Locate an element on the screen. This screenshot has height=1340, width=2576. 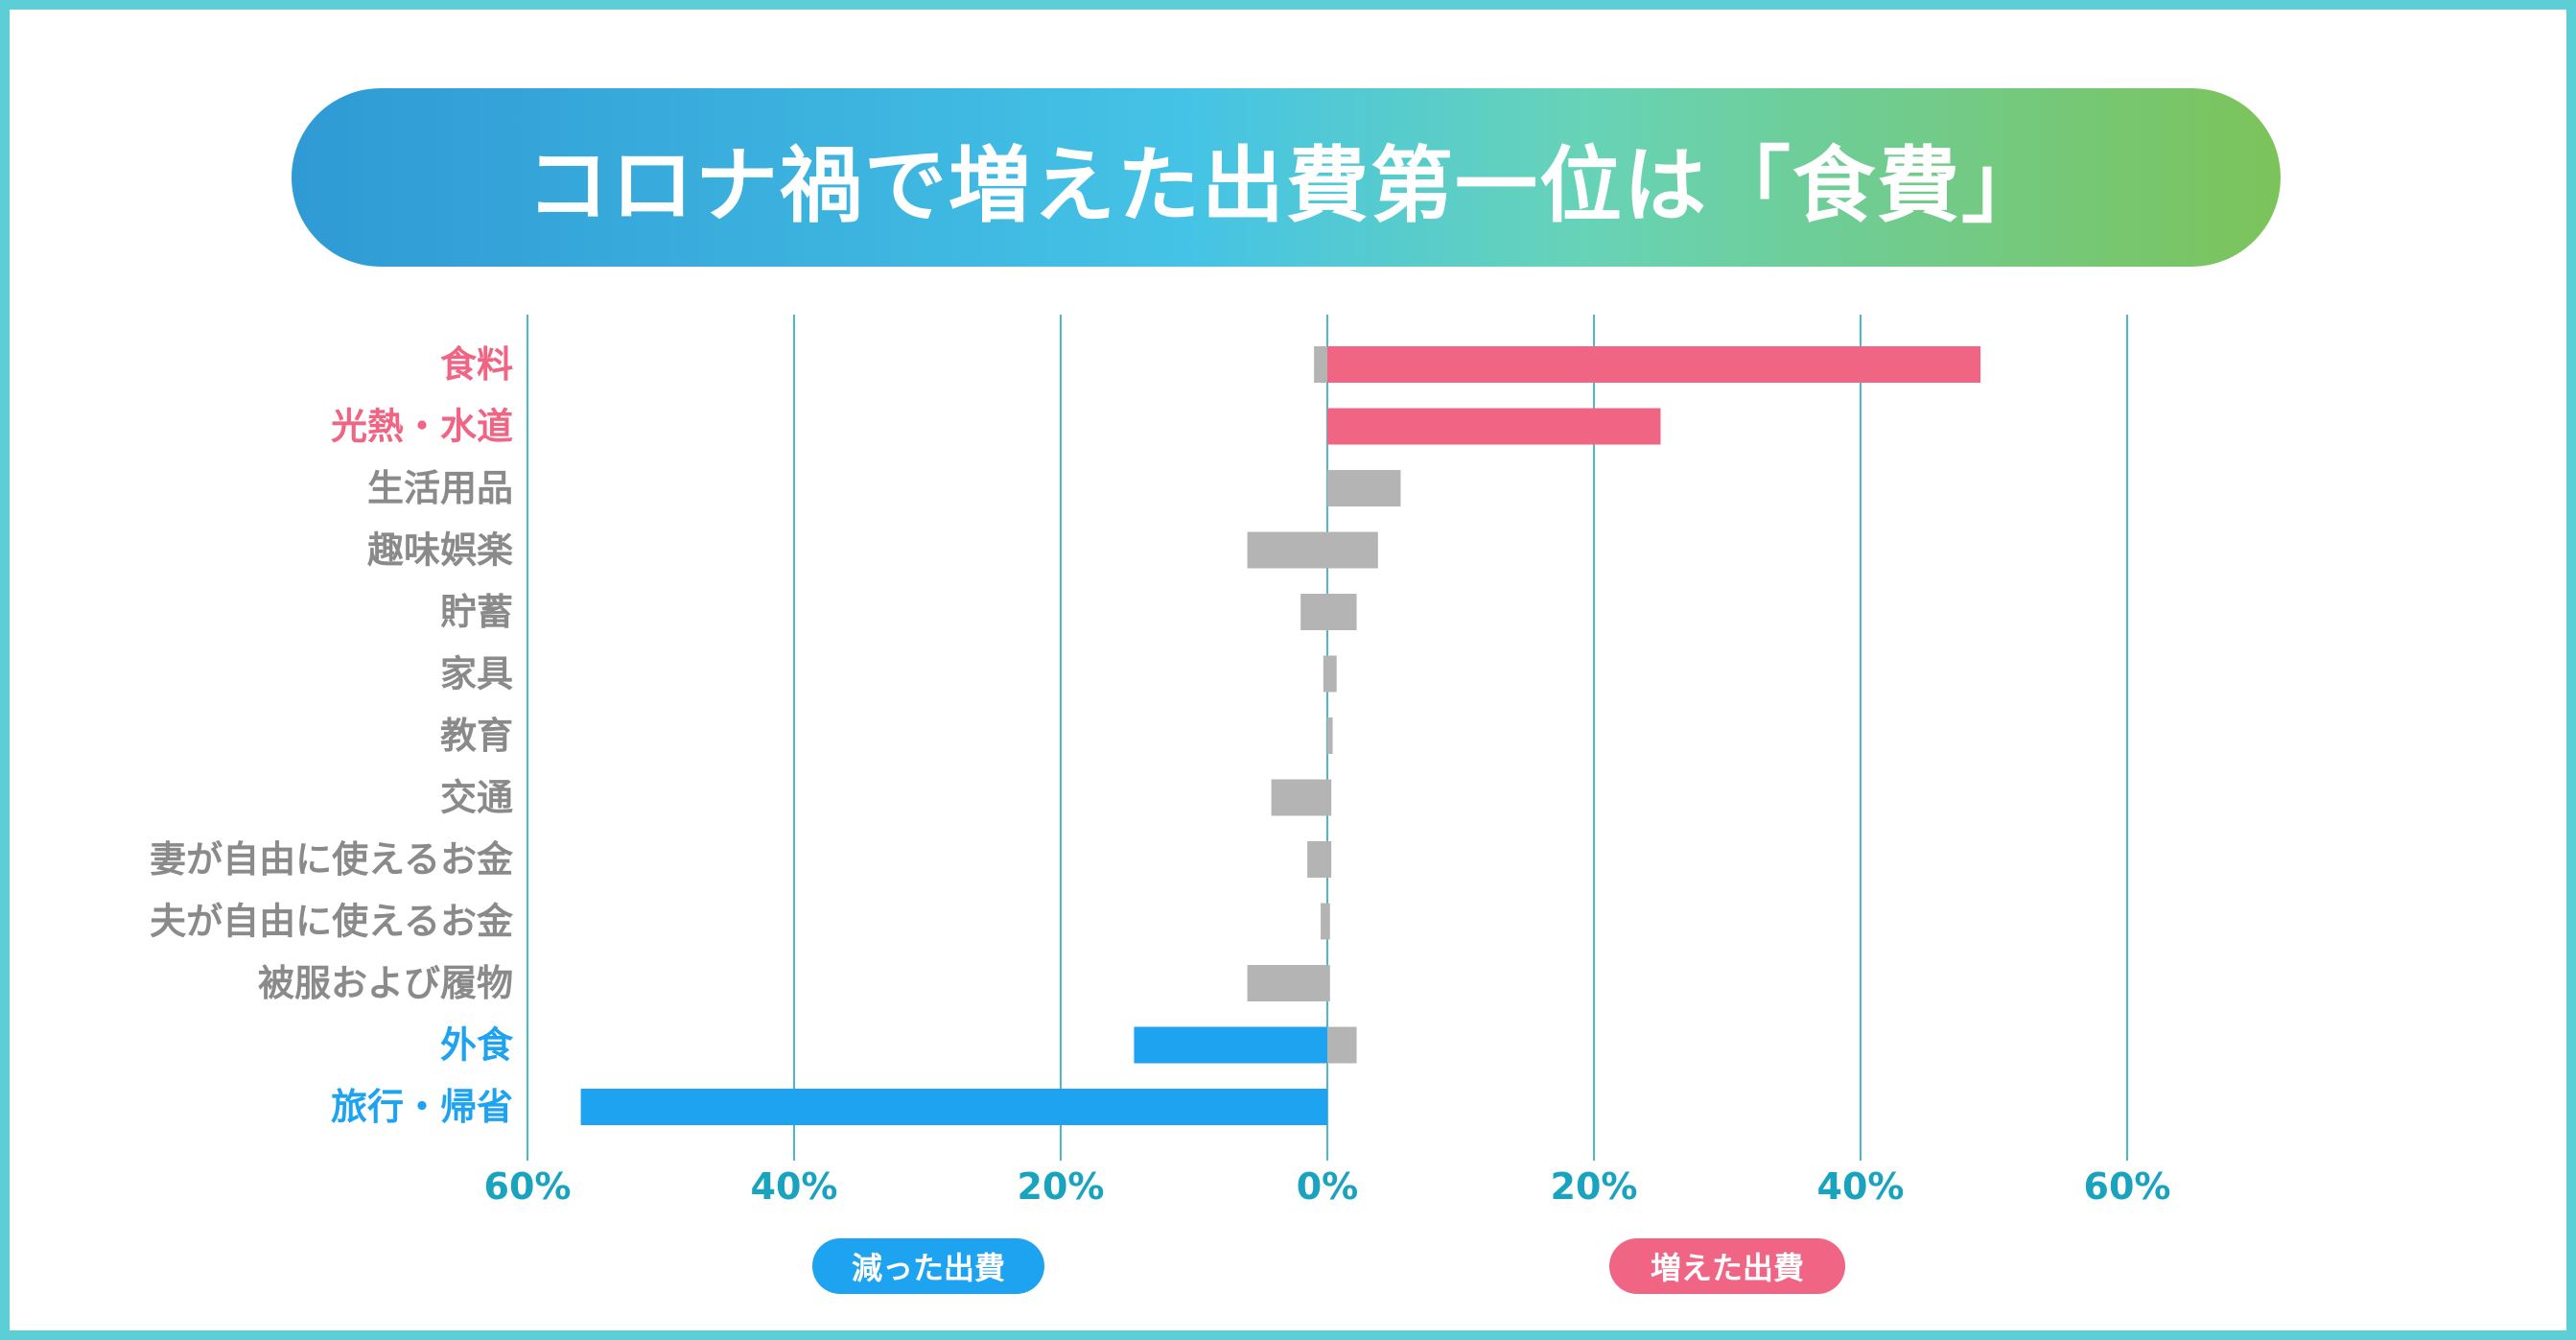
title-banner: コロナ禍で増えた出費第一位は「食費」 is located at coordinates (1286, 177).